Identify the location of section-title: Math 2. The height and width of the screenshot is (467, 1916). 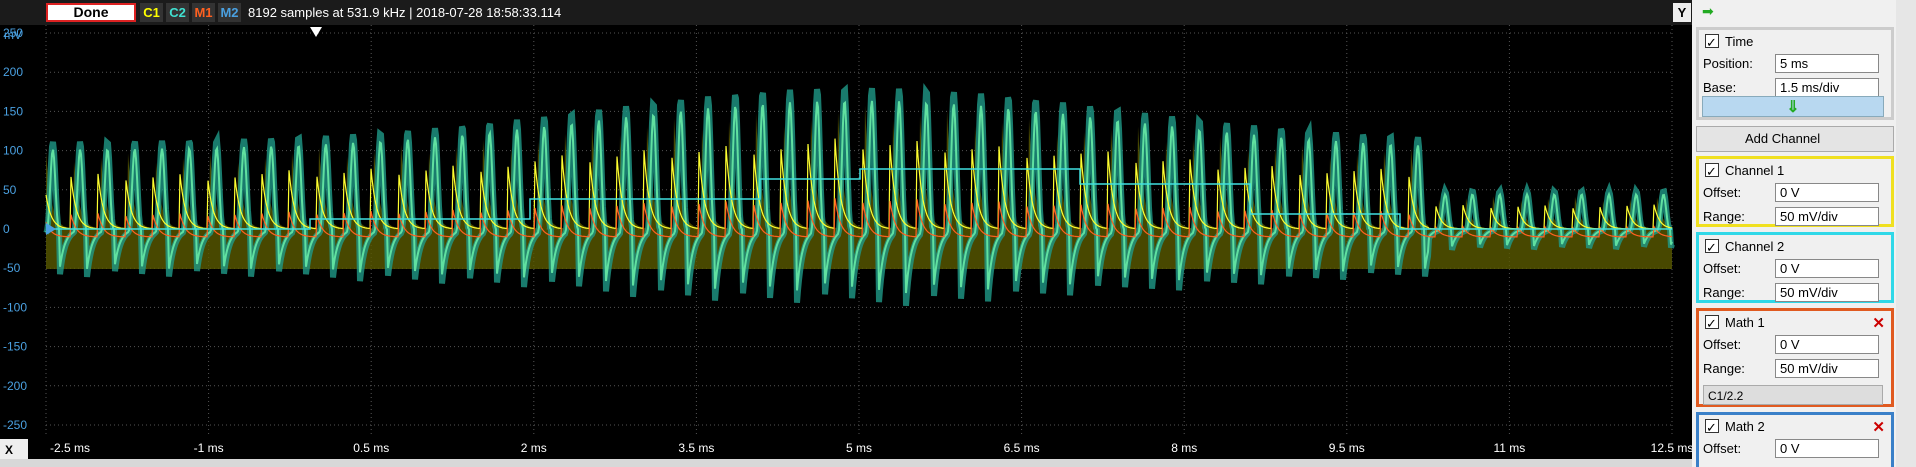
(1745, 426).